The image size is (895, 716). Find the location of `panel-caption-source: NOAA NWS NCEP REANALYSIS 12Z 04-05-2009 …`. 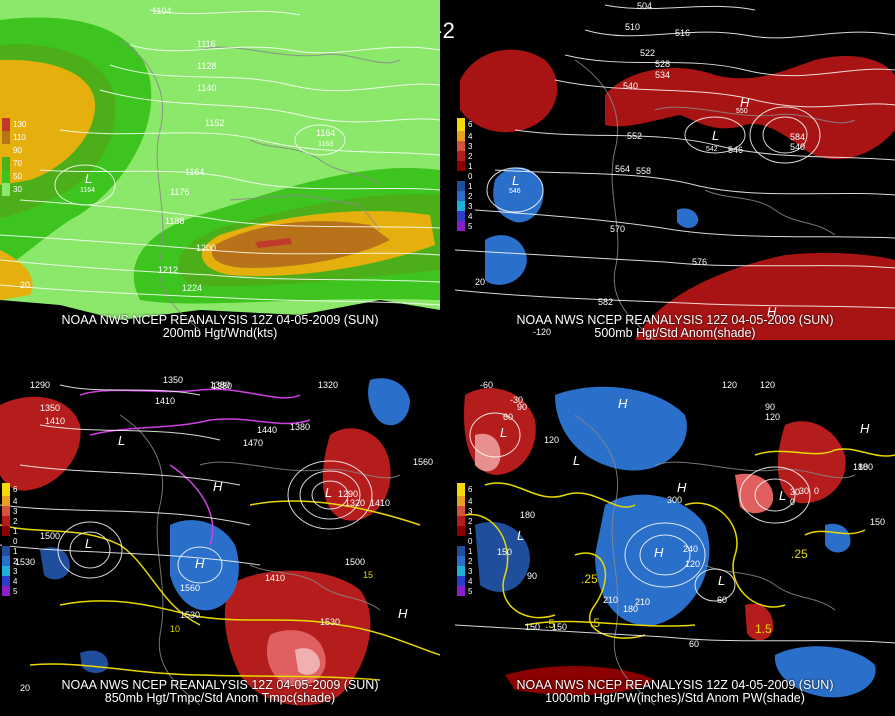

panel-caption-source: NOAA NWS NCEP REANALYSIS 12Z 04-05-2009 … is located at coordinates (675, 320).